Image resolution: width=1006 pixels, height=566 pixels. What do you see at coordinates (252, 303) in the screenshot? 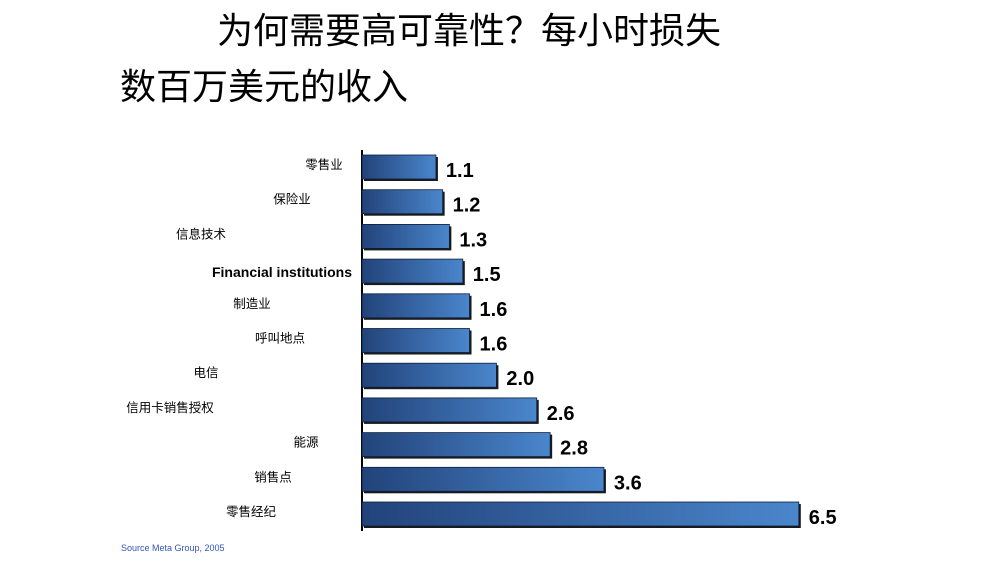
I see `category-label: 制造业` at bounding box center [252, 303].